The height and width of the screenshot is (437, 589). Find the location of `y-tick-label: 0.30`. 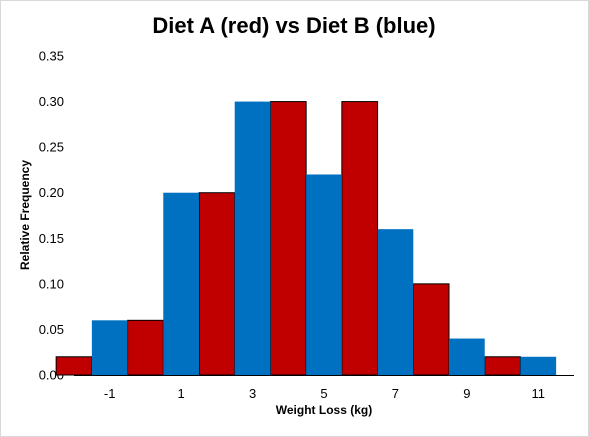

y-tick-label: 0.30 is located at coordinates (51, 101).